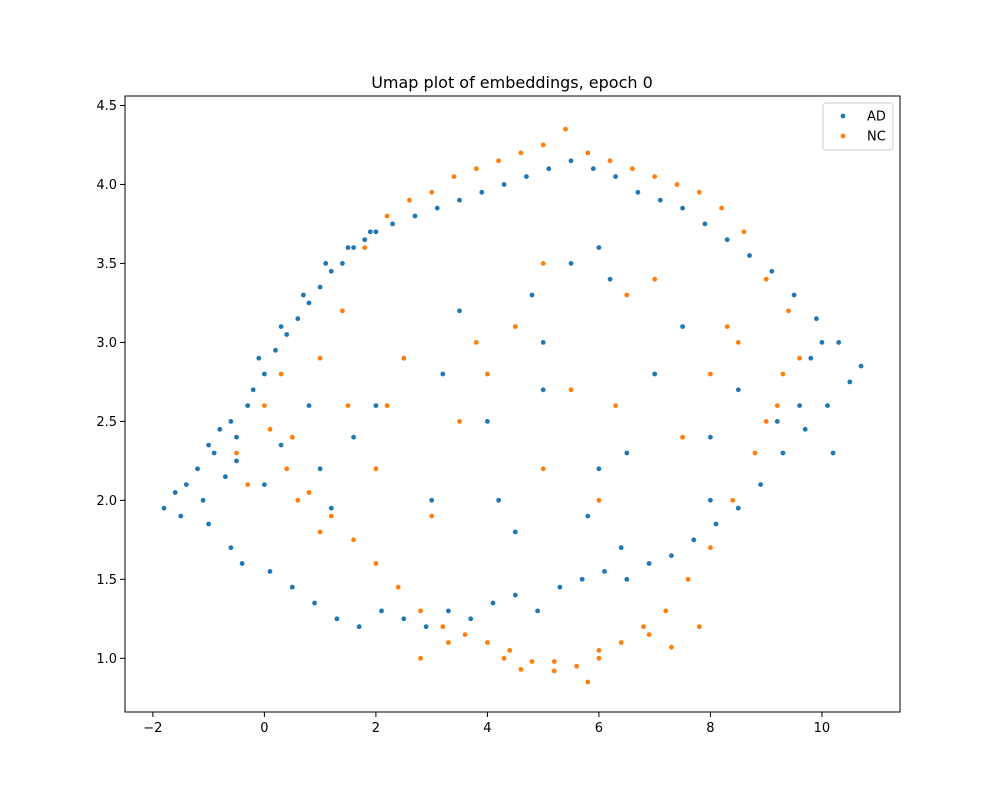 This screenshot has width=1000, height=800. Describe the element at coordinates (106, 185) in the screenshot. I see `y-tick-label: 4.0` at that location.